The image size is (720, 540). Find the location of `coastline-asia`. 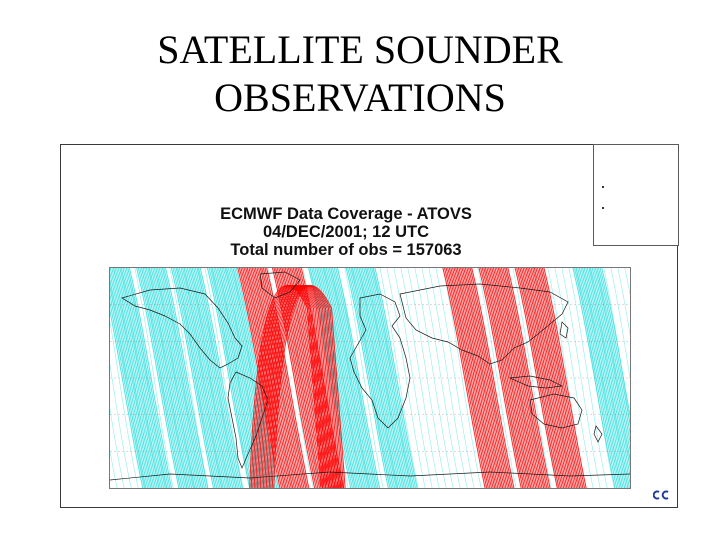

coastline-asia is located at coordinates (484, 324).